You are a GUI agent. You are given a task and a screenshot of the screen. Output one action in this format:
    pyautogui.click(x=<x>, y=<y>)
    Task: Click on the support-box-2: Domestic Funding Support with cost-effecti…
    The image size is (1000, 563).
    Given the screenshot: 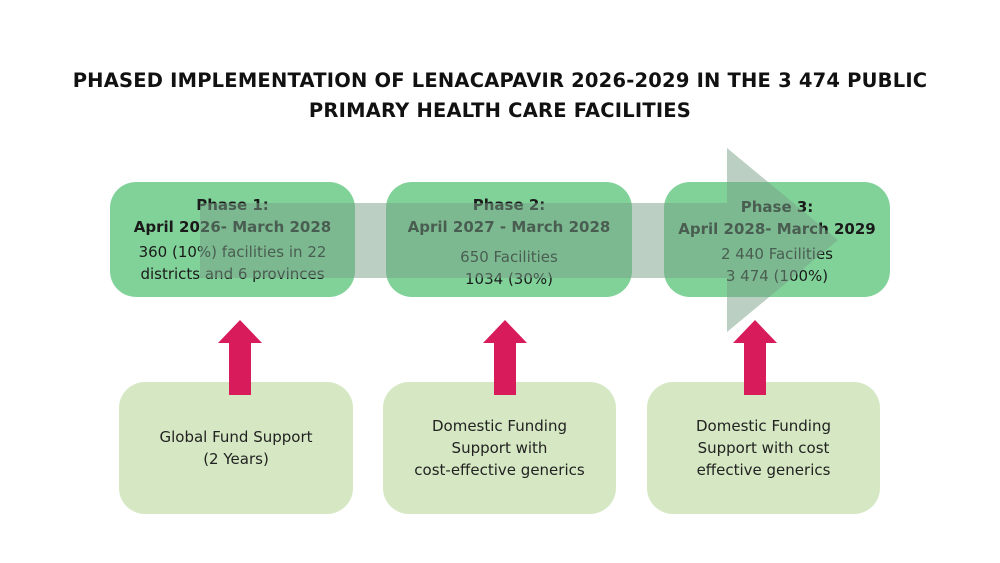 What is the action you would take?
    pyautogui.click(x=499, y=448)
    